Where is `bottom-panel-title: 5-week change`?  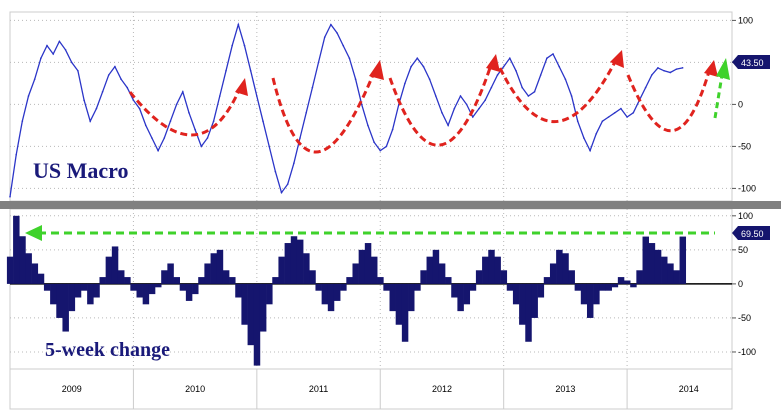
bottom-panel-title: 5-week change is located at coordinates (107, 350).